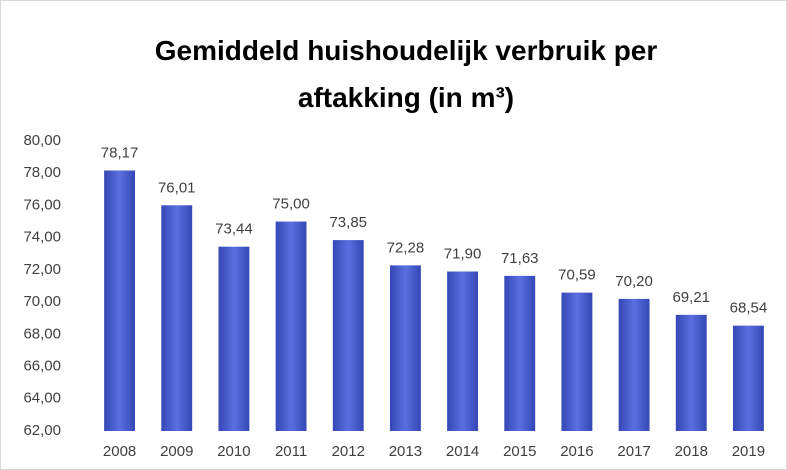  I want to click on x-tick-label: 2013, so click(405, 451).